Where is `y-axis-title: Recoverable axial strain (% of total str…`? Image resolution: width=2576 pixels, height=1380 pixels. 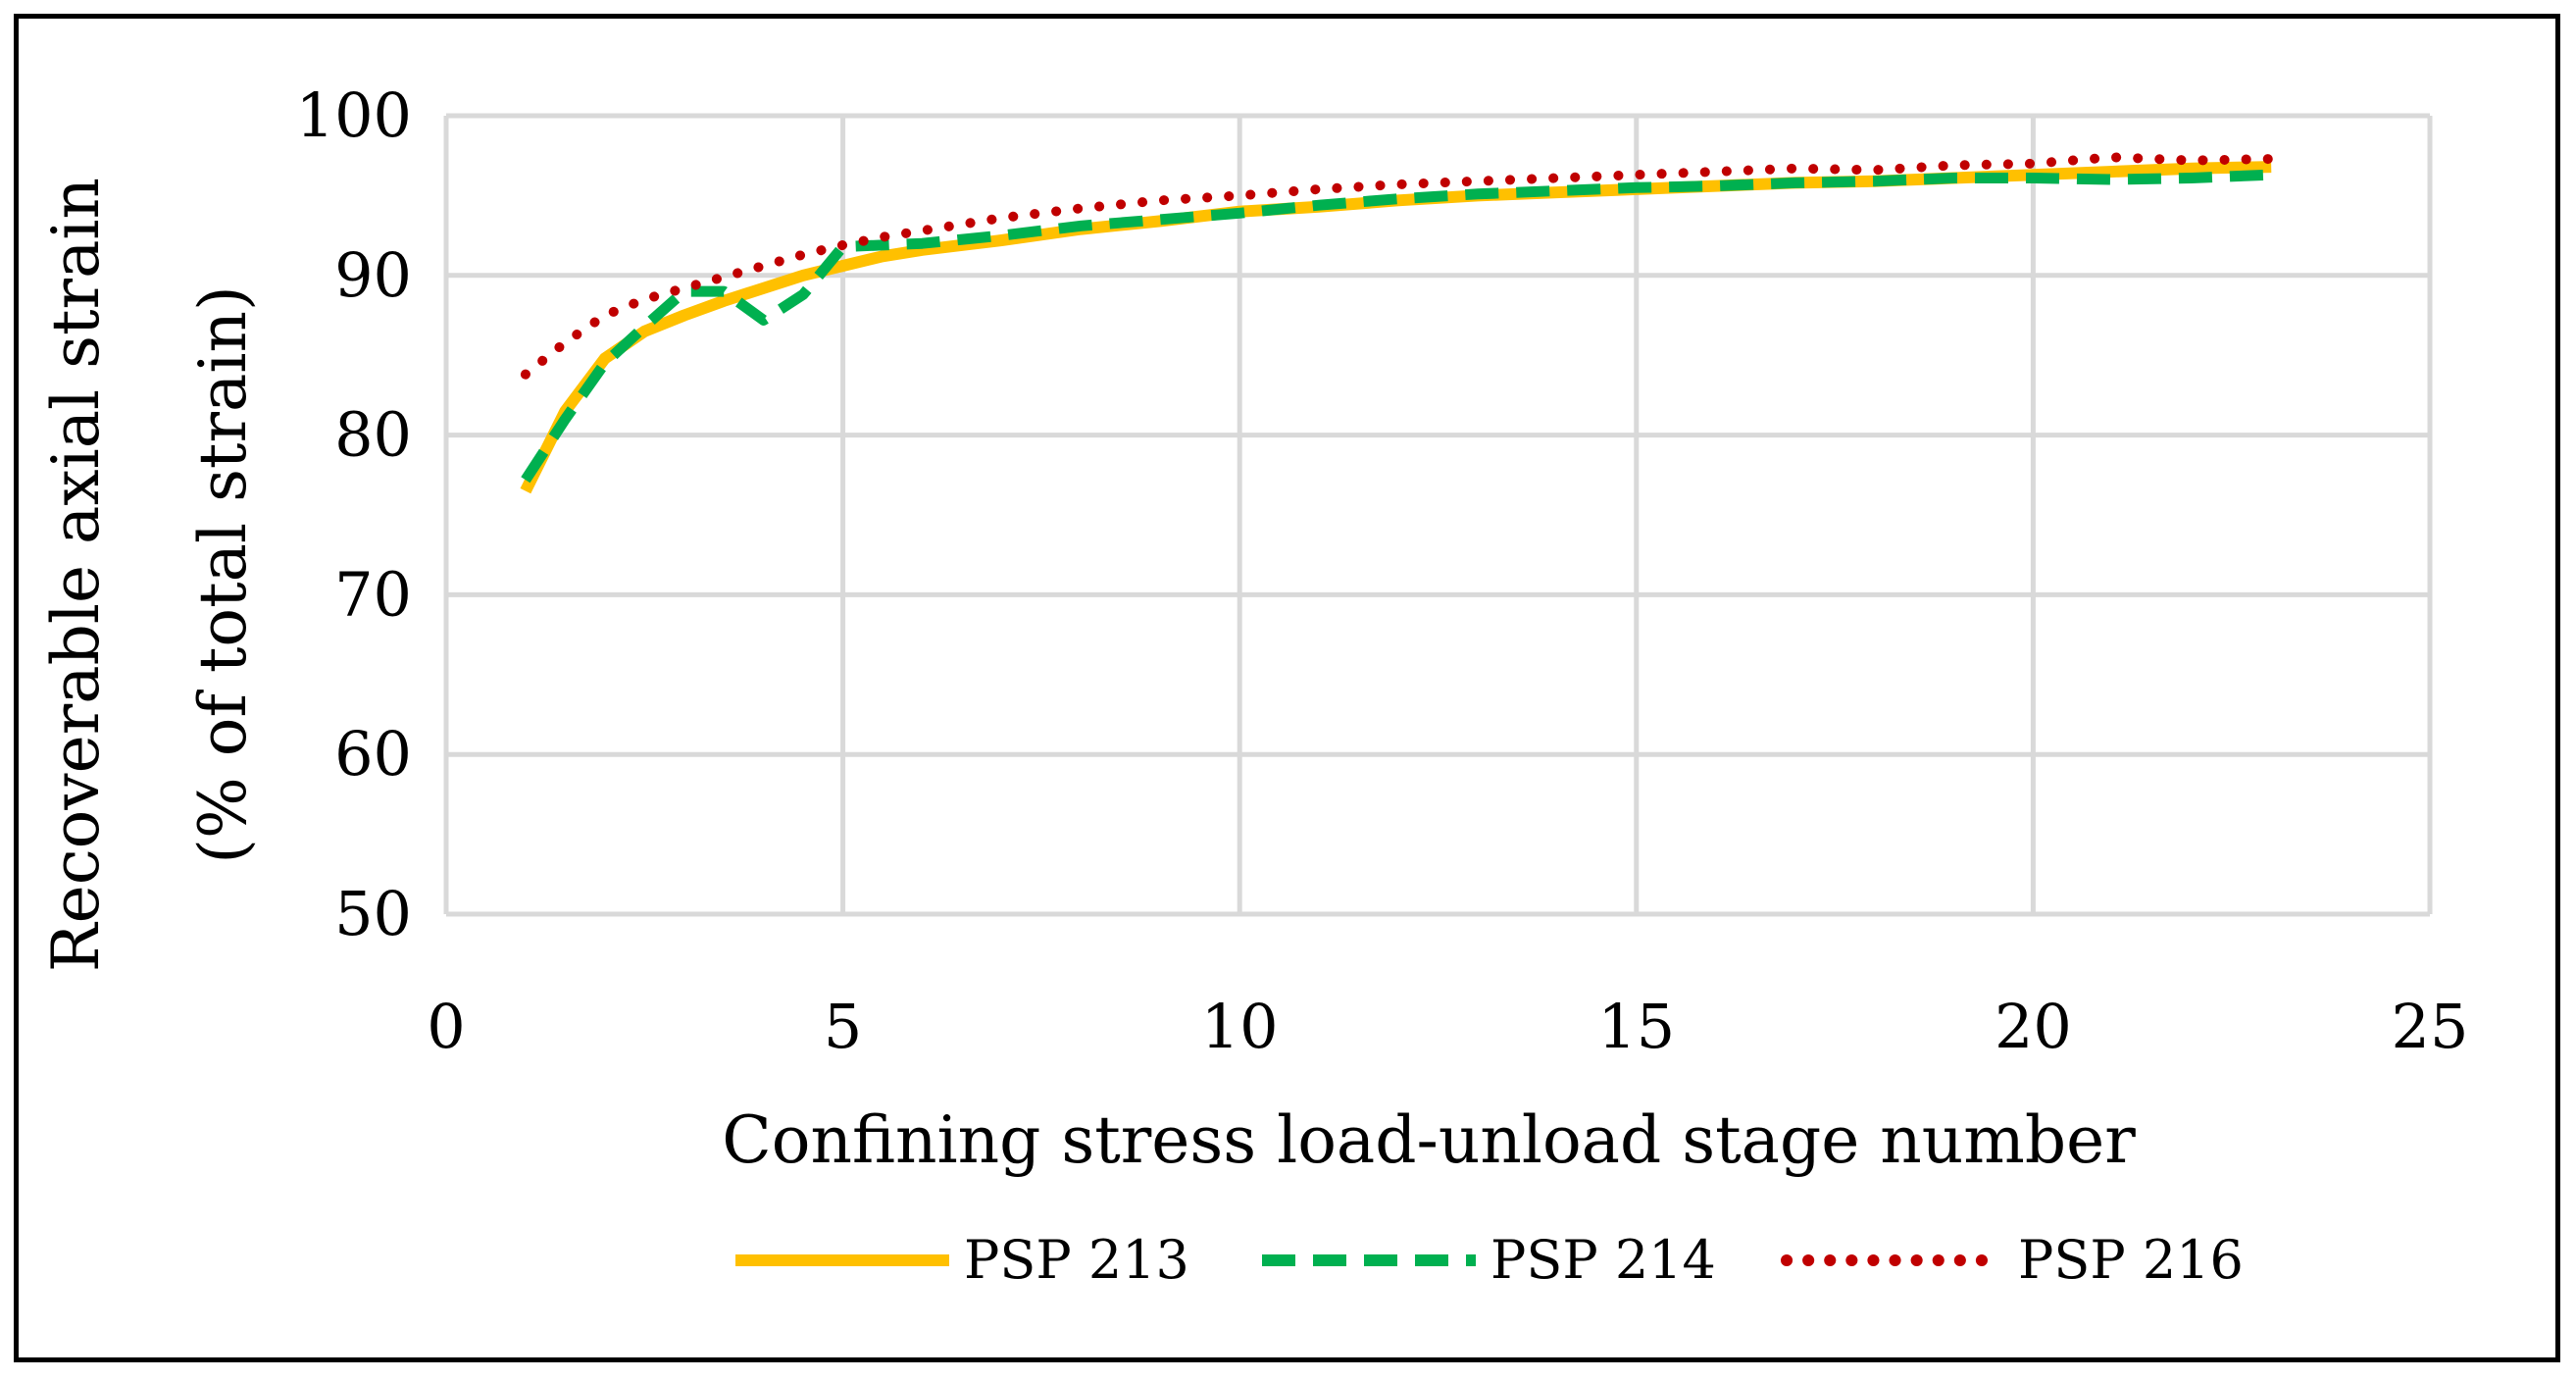
y-axis-title: Recoverable axial strain (% of total str… is located at coordinates (150, 575).